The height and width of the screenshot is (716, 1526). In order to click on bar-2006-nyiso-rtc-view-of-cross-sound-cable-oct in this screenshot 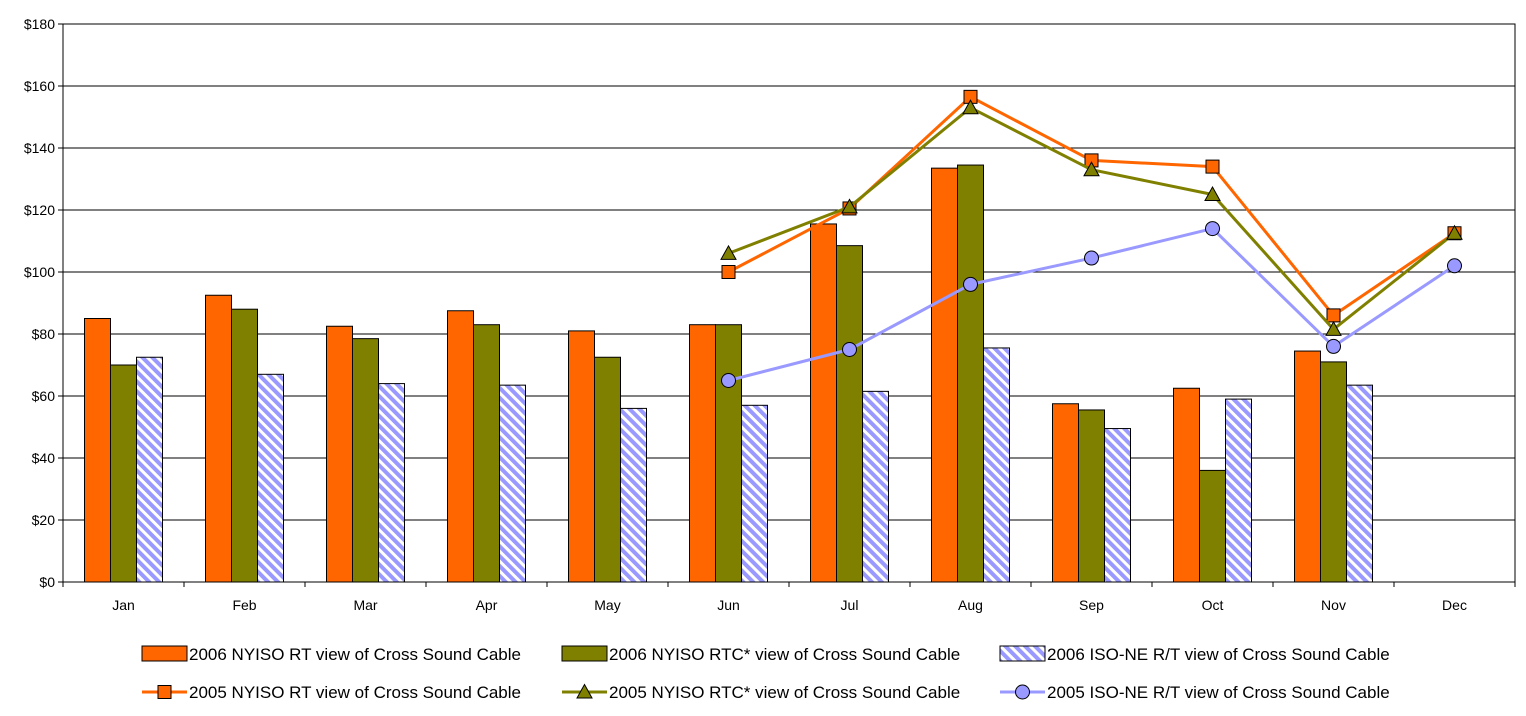, I will do `click(1212, 526)`.